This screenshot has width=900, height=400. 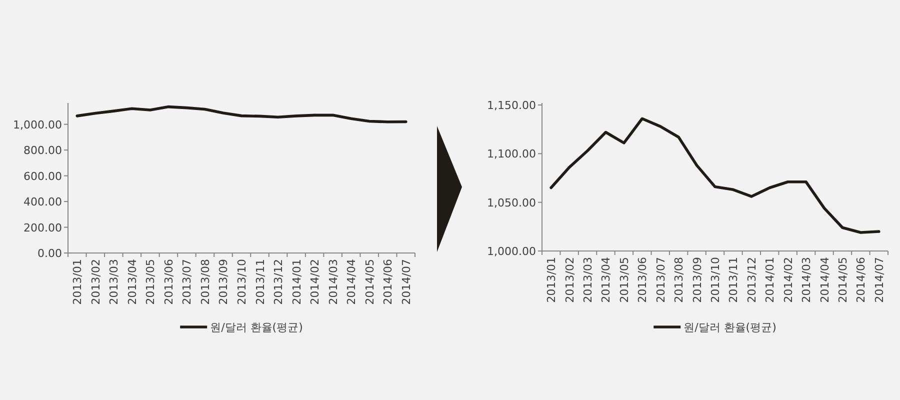 I want to click on y-tick-label: 1,150.00, so click(x=511, y=105).